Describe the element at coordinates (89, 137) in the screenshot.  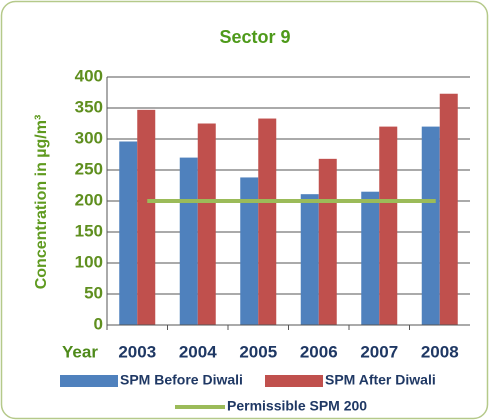
I see `y-tick-label: 300` at that location.